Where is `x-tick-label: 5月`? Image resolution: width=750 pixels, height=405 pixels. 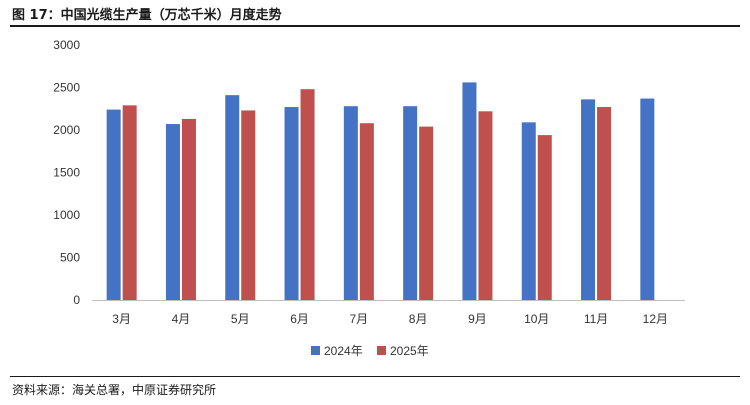 x-tick-label: 5月 is located at coordinates (240, 319).